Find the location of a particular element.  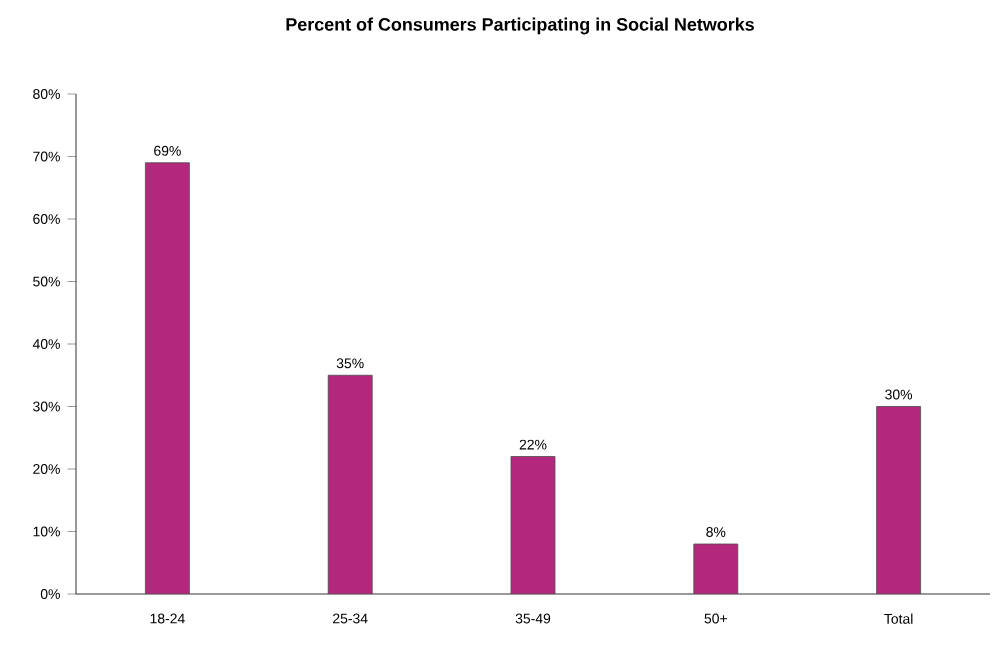

chart-title: Percent of Consumers Participating in Social Networks is located at coordinates (520, 26).